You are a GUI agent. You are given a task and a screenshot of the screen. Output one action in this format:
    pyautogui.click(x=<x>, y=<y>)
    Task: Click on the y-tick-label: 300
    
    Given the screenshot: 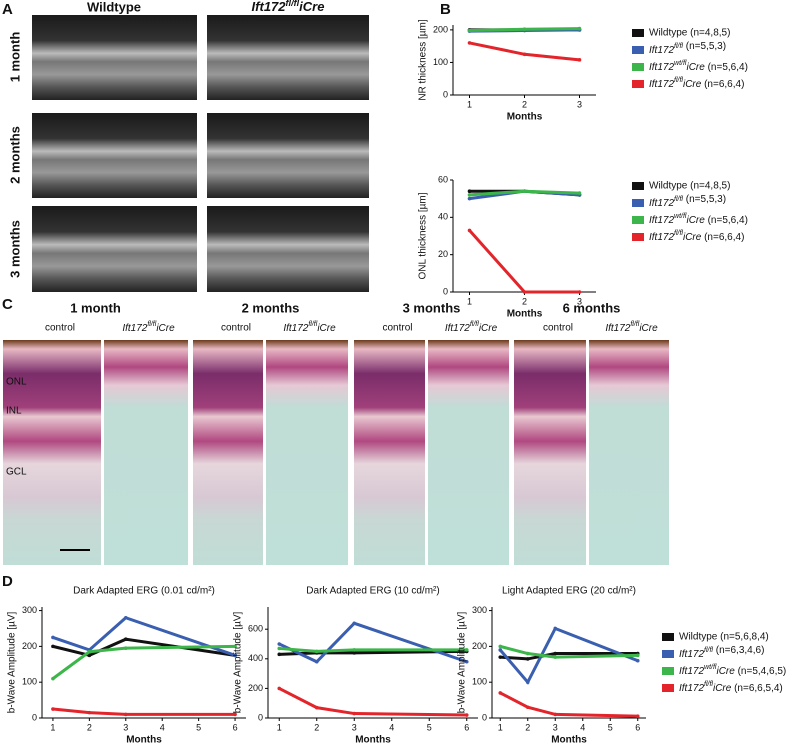 What is the action you would take?
    pyautogui.click(x=29, y=610)
    